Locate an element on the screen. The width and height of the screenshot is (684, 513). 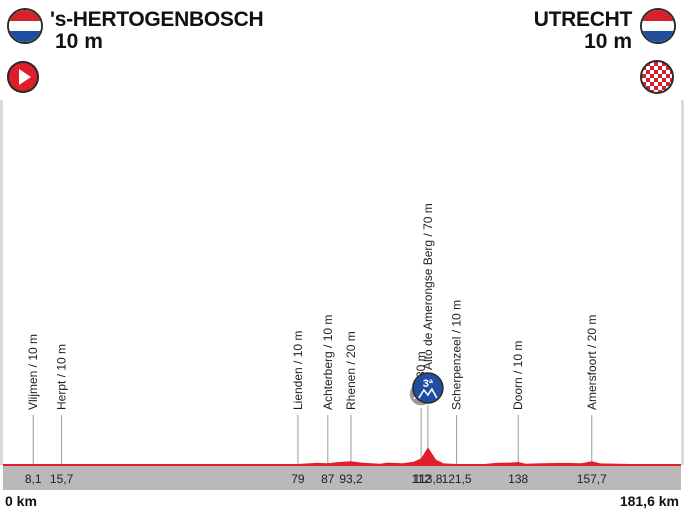
waypoint-label: Scherpenzeel / 10 m is located at coordinates (457, 355).